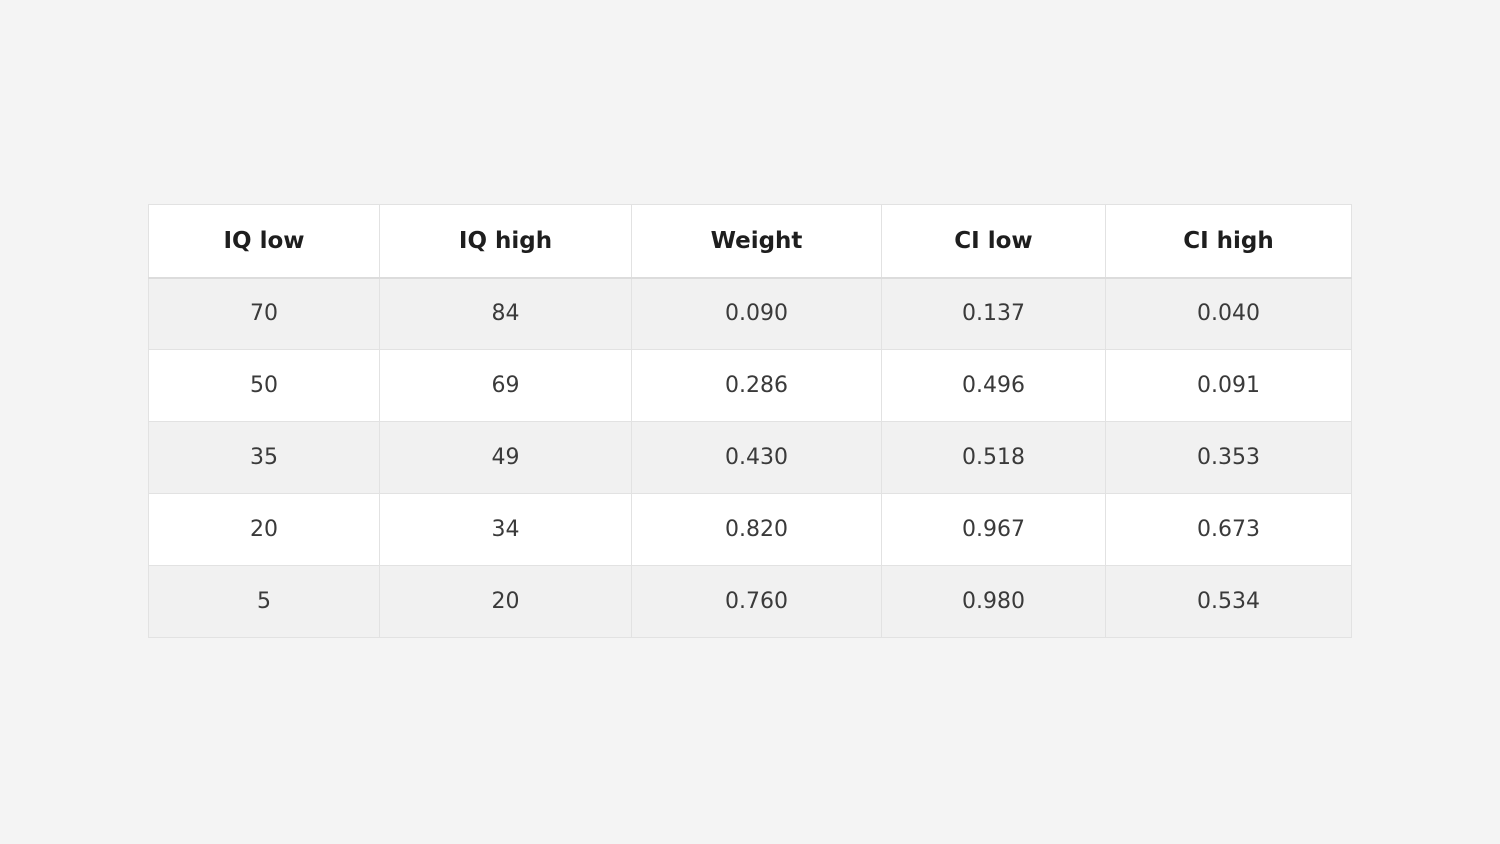 This screenshot has height=844, width=1500. I want to click on table-header: IQ low IQ high Weight CI low CI high, so click(750, 241).